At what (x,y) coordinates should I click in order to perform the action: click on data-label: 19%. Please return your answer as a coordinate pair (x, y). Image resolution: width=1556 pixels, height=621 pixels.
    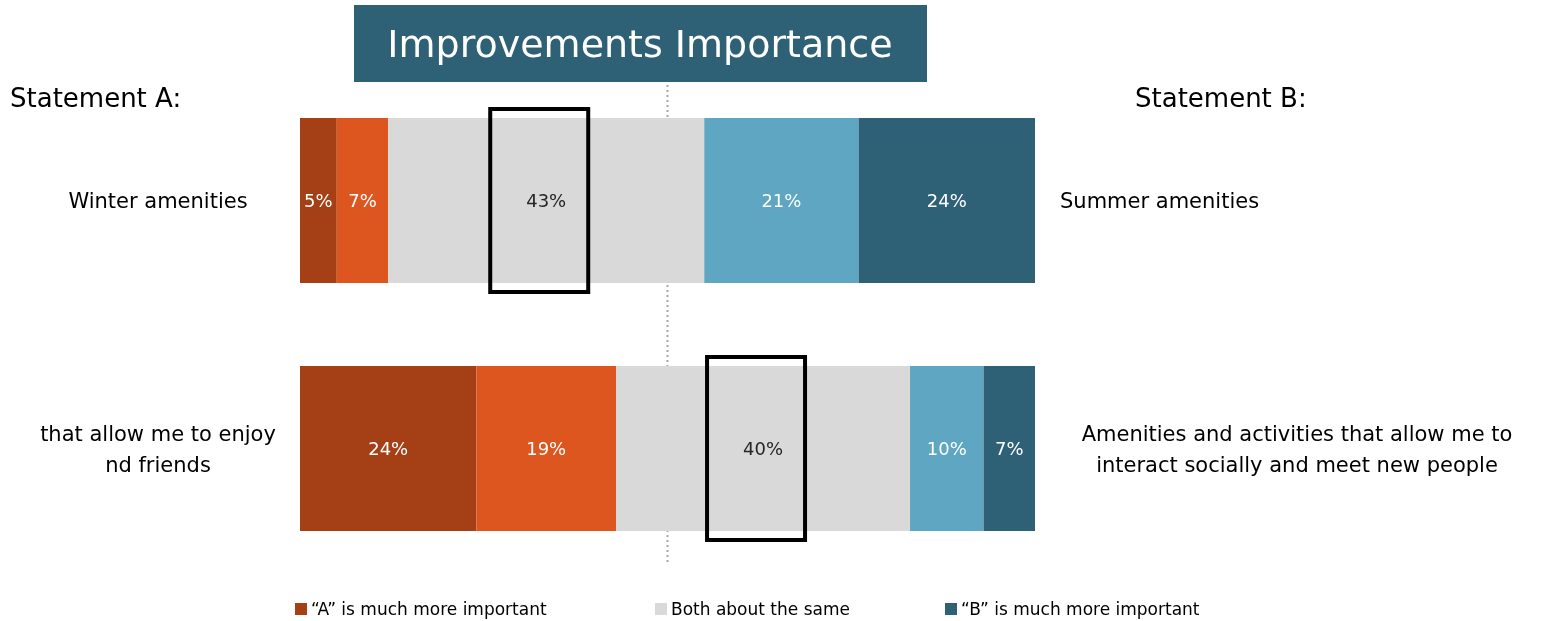
    Looking at the image, I should click on (546, 448).